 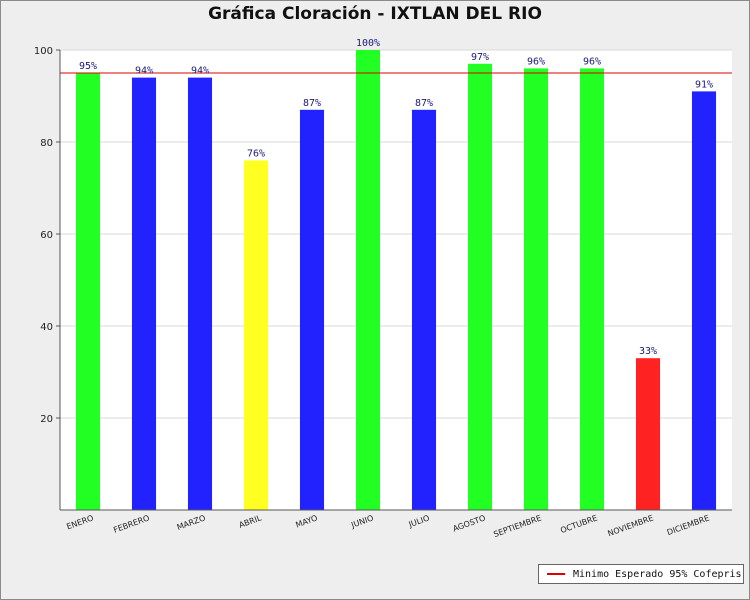 What do you see at coordinates (46, 235) in the screenshot?
I see `y-tick-label: 60` at bounding box center [46, 235].